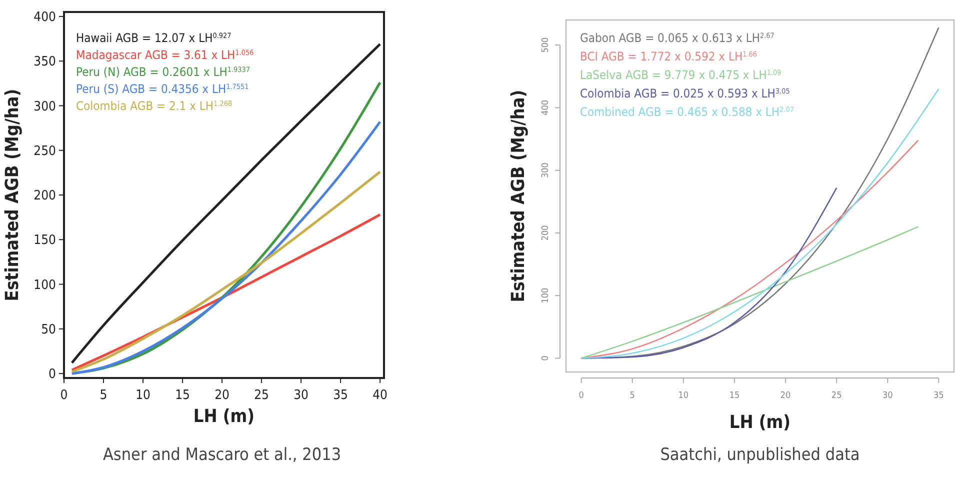 This screenshot has height=478, width=962. What do you see at coordinates (154, 37) in the screenshot?
I see `text: Hawaii AGB = 12.07 x LH$^{0.927}$` at bounding box center [154, 37].